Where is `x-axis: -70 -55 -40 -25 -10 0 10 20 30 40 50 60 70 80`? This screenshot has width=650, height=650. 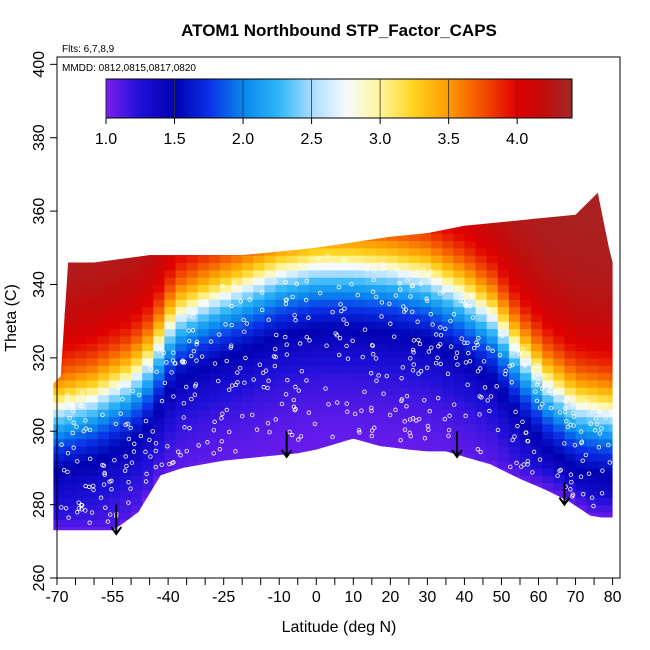 x-axis: -70 -55 -40 -25 -10 0 10 20 30 40 50 60 70 80 is located at coordinates (333, 592).